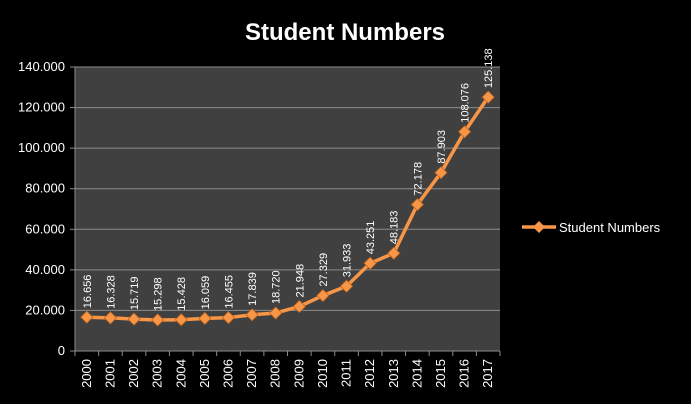 This screenshot has width=691, height=404. What do you see at coordinates (489, 68) in the screenshot?
I see `data-label: 125.138` at bounding box center [489, 68].